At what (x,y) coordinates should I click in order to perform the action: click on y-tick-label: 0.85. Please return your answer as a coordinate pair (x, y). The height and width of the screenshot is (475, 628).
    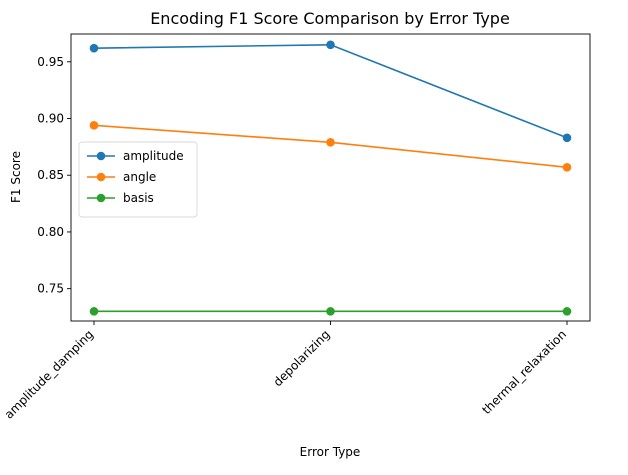
    Looking at the image, I should click on (50, 175).